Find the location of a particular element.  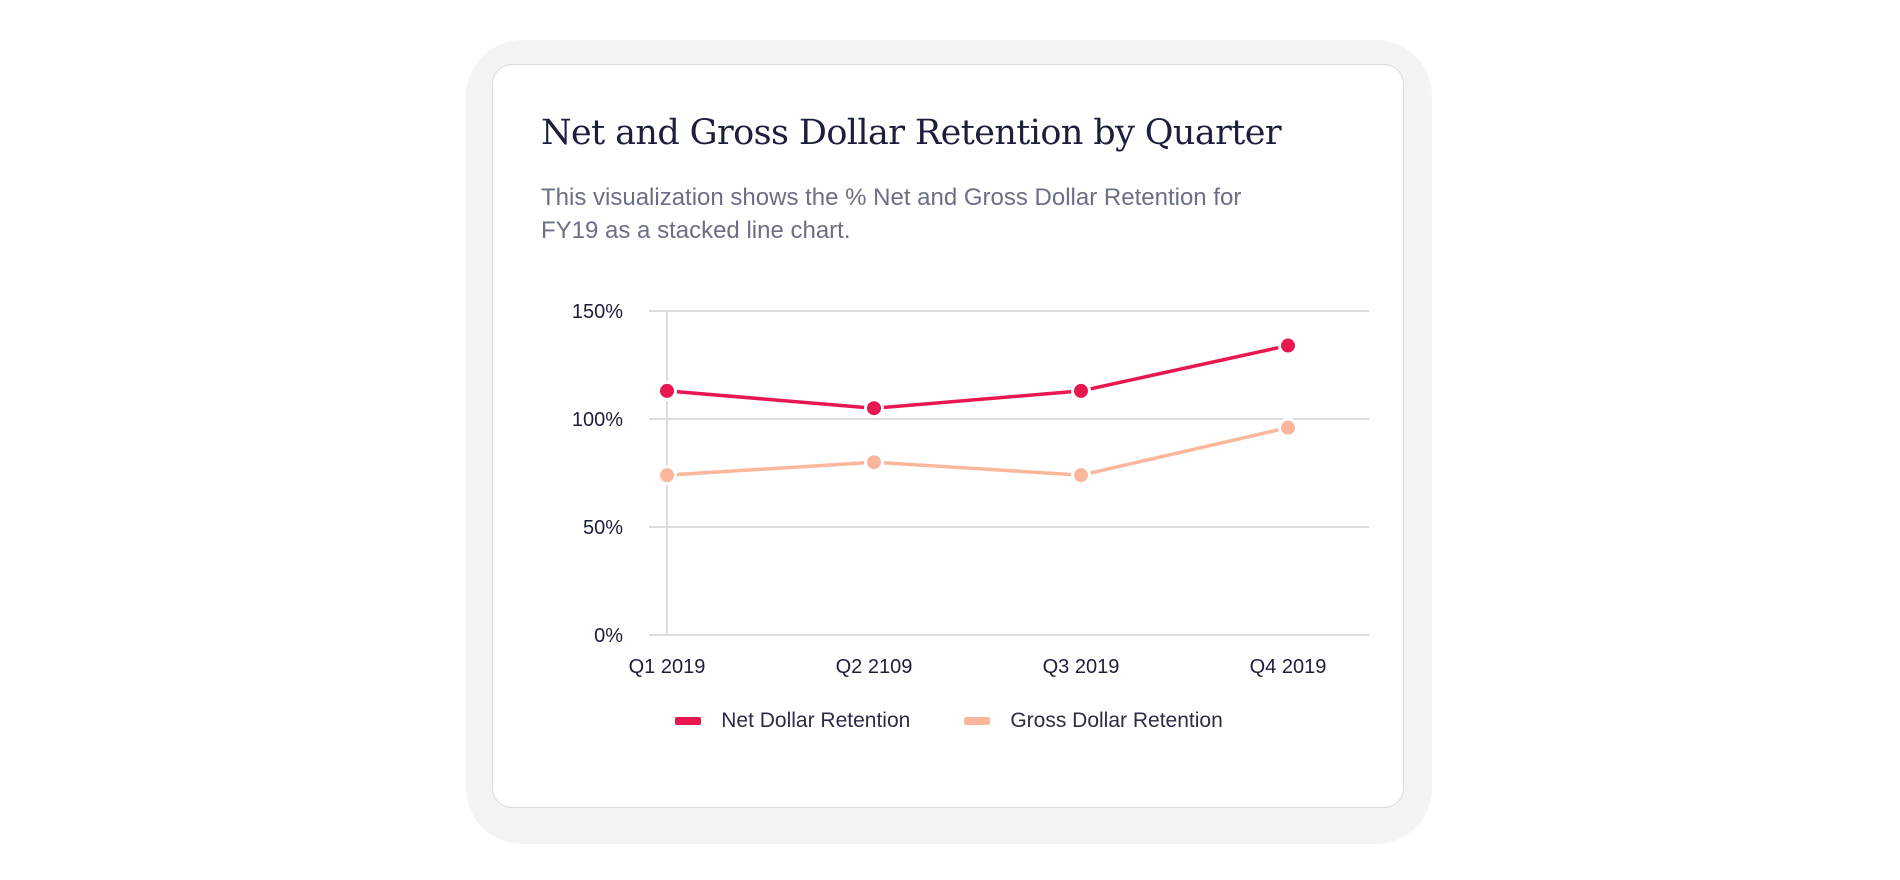

x-tick-labels: Q1 2019 Q2 2109 Q3 2019 Q4 2019 is located at coordinates (978, 667).